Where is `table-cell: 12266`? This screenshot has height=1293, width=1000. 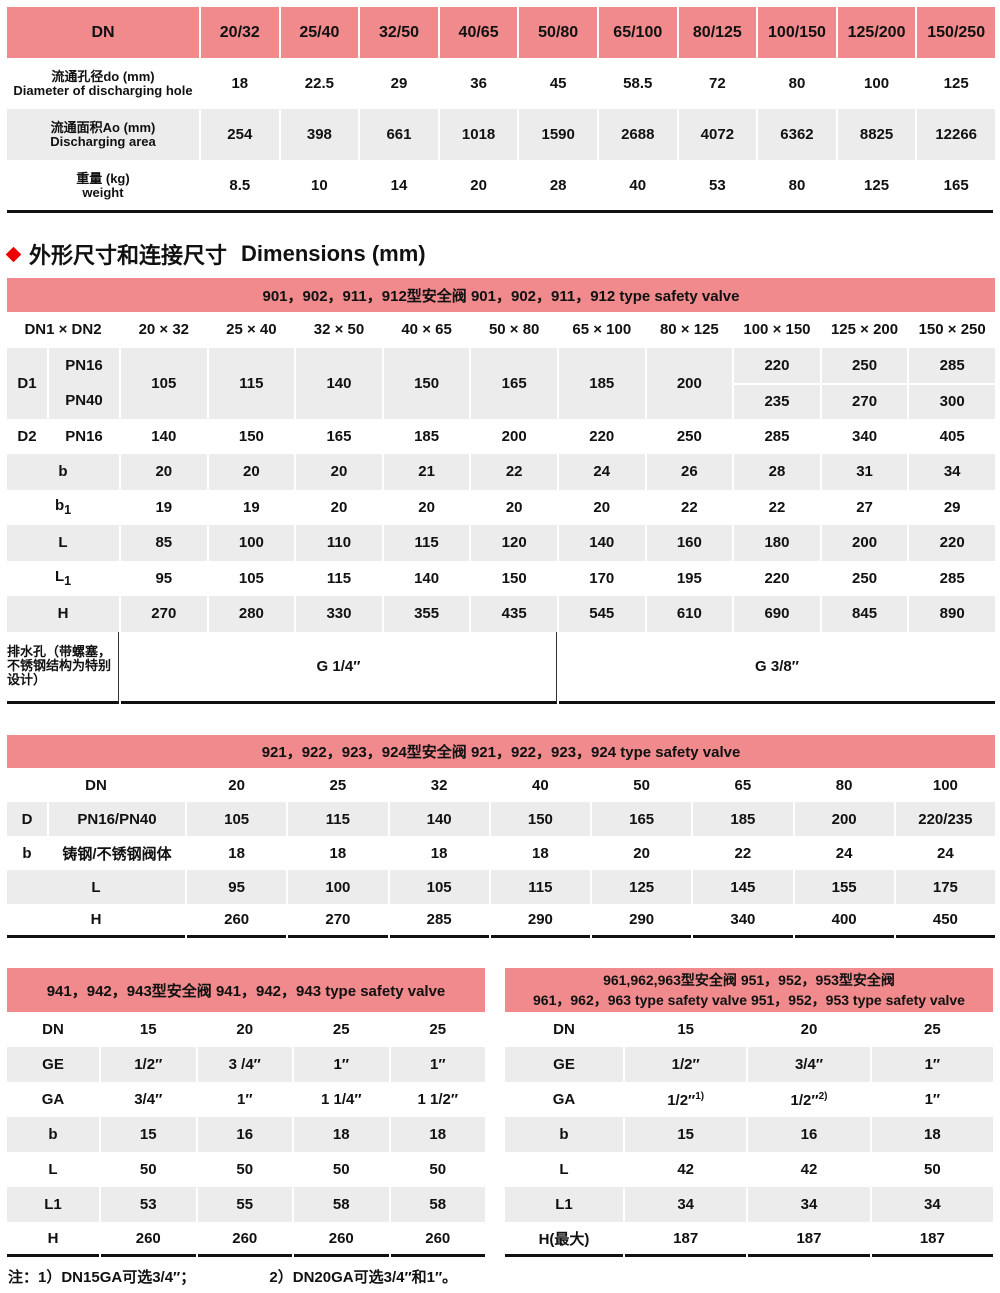
table-cell: 12266 is located at coordinates (956, 134).